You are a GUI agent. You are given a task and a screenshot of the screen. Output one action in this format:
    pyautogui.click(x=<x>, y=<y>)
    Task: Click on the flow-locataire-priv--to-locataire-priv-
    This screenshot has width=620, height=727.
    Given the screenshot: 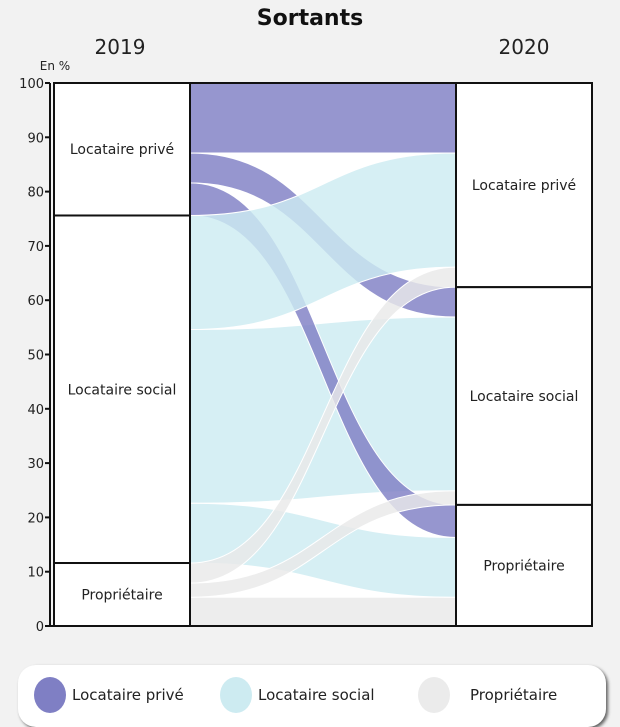 What is the action you would take?
    pyautogui.click(x=323, y=118)
    